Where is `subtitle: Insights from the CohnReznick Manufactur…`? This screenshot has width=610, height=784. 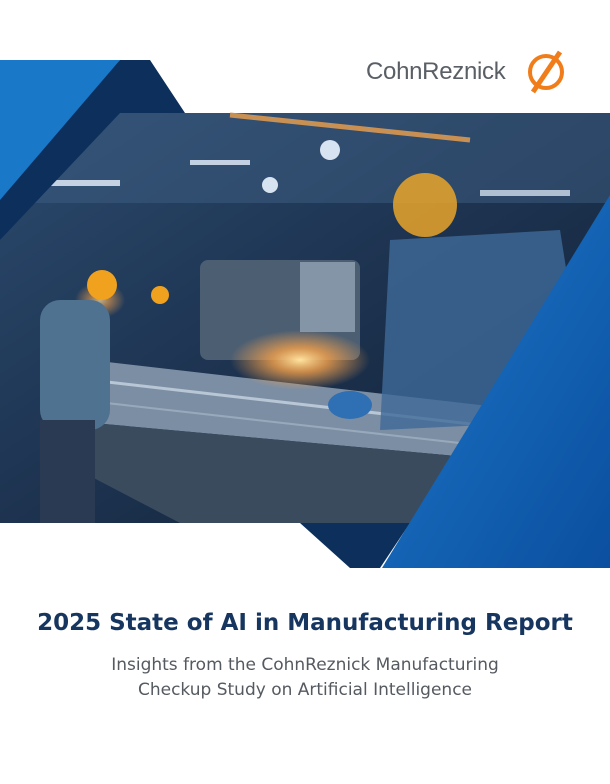 subtitle: Insights from the CohnReznick Manufactur… is located at coordinates (305, 677).